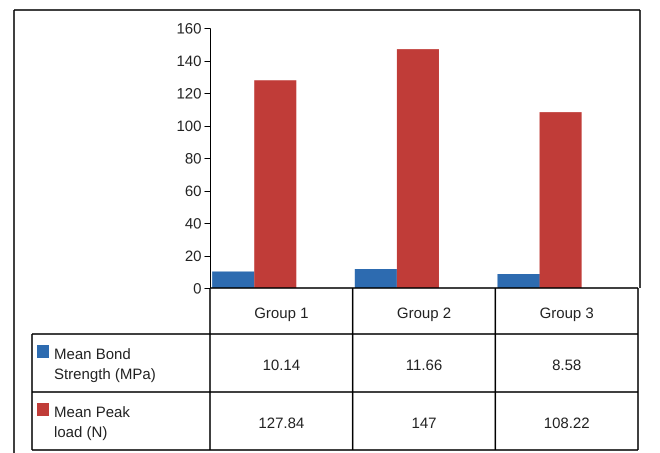 This screenshot has height=453, width=660. Describe the element at coordinates (197, 289) in the screenshot. I see `y-tick-label: 0` at that location.